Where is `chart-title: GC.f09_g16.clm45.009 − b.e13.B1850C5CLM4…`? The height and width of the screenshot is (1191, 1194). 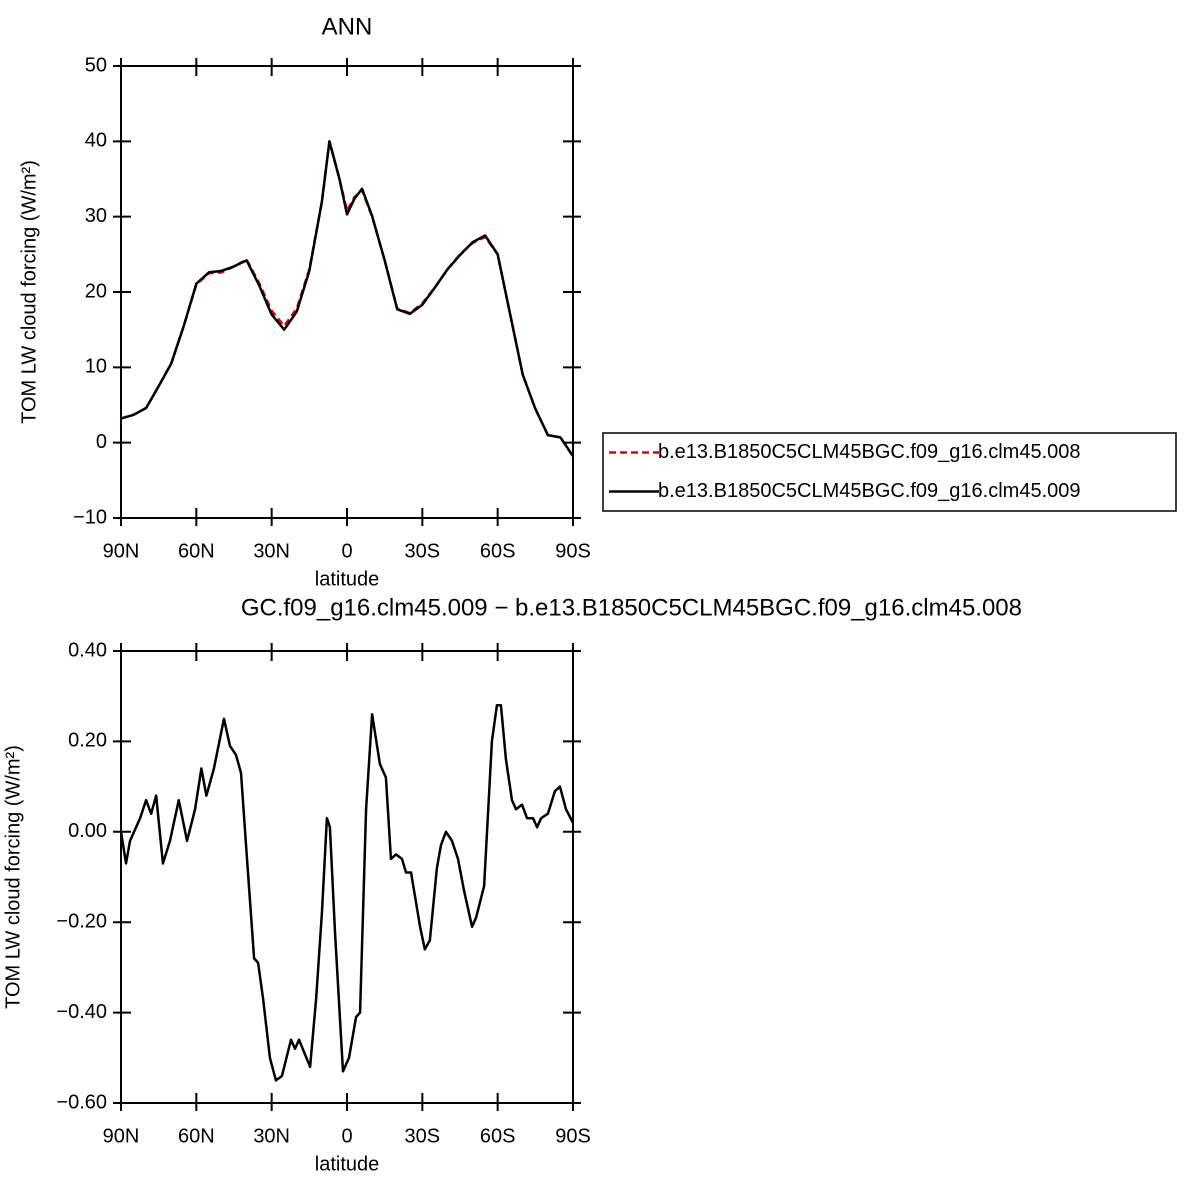
chart-title: GC.f09_g16.clm45.009 − b.e13.B1850C5CLM4… is located at coordinates (631, 607).